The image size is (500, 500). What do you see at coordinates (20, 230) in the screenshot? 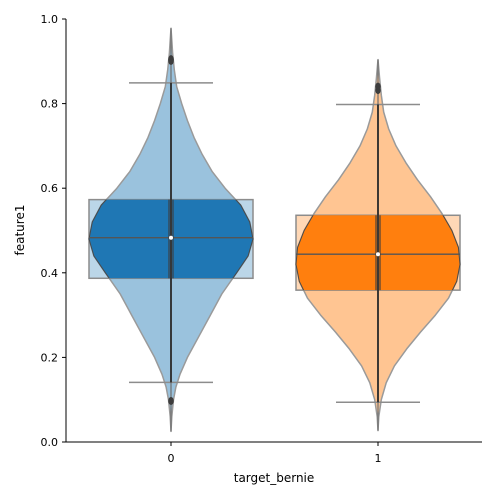
I see `y-axis-label: feature1` at bounding box center [20, 230].